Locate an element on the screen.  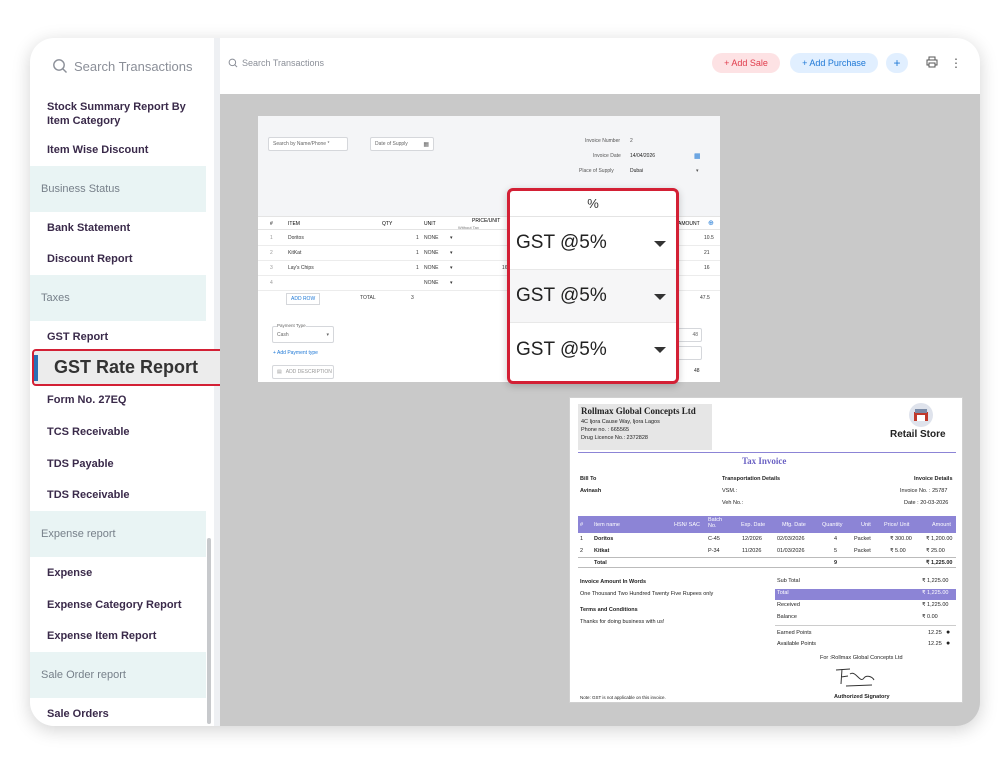
add-column-icon: ⊕ is located at coordinates (711, 223).